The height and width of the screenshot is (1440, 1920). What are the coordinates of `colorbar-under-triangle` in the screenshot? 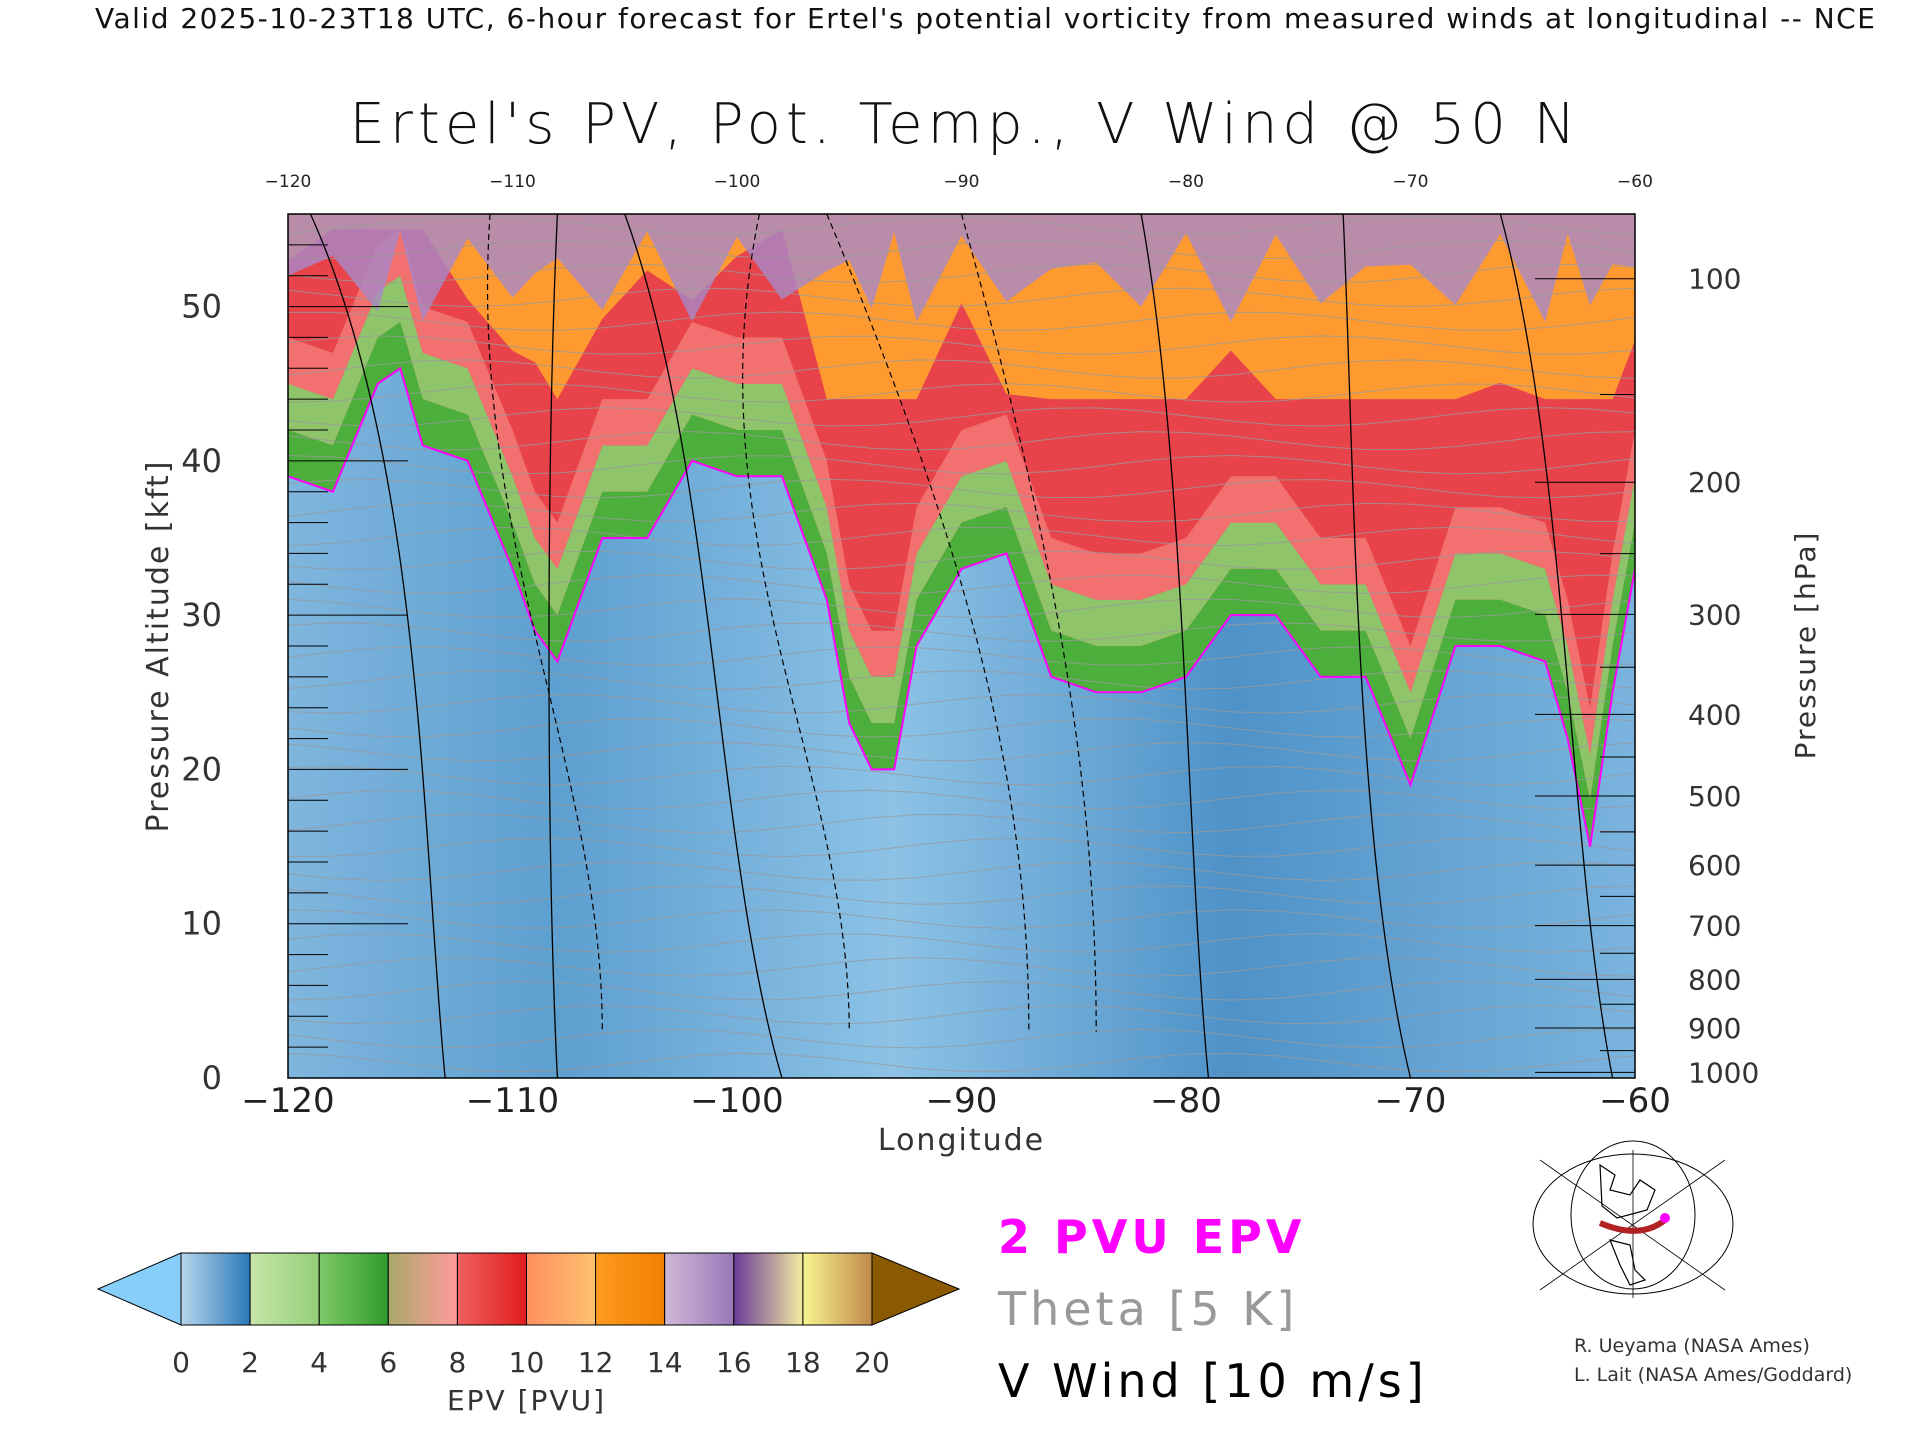 It's located at (139, 1289).